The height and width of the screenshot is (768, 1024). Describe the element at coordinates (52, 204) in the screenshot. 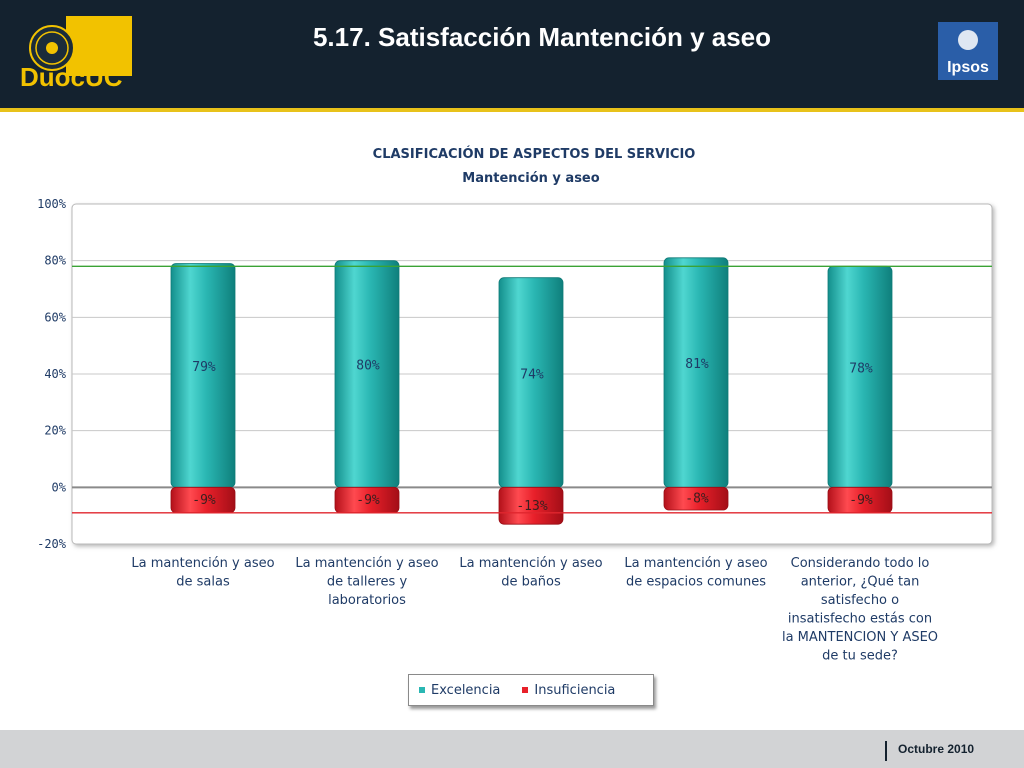

I see `y-tick-label: 100%` at that location.